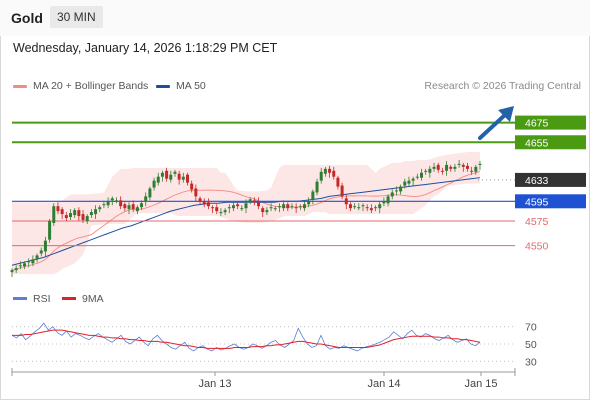  I want to click on ma9-swatch, so click(69, 298).